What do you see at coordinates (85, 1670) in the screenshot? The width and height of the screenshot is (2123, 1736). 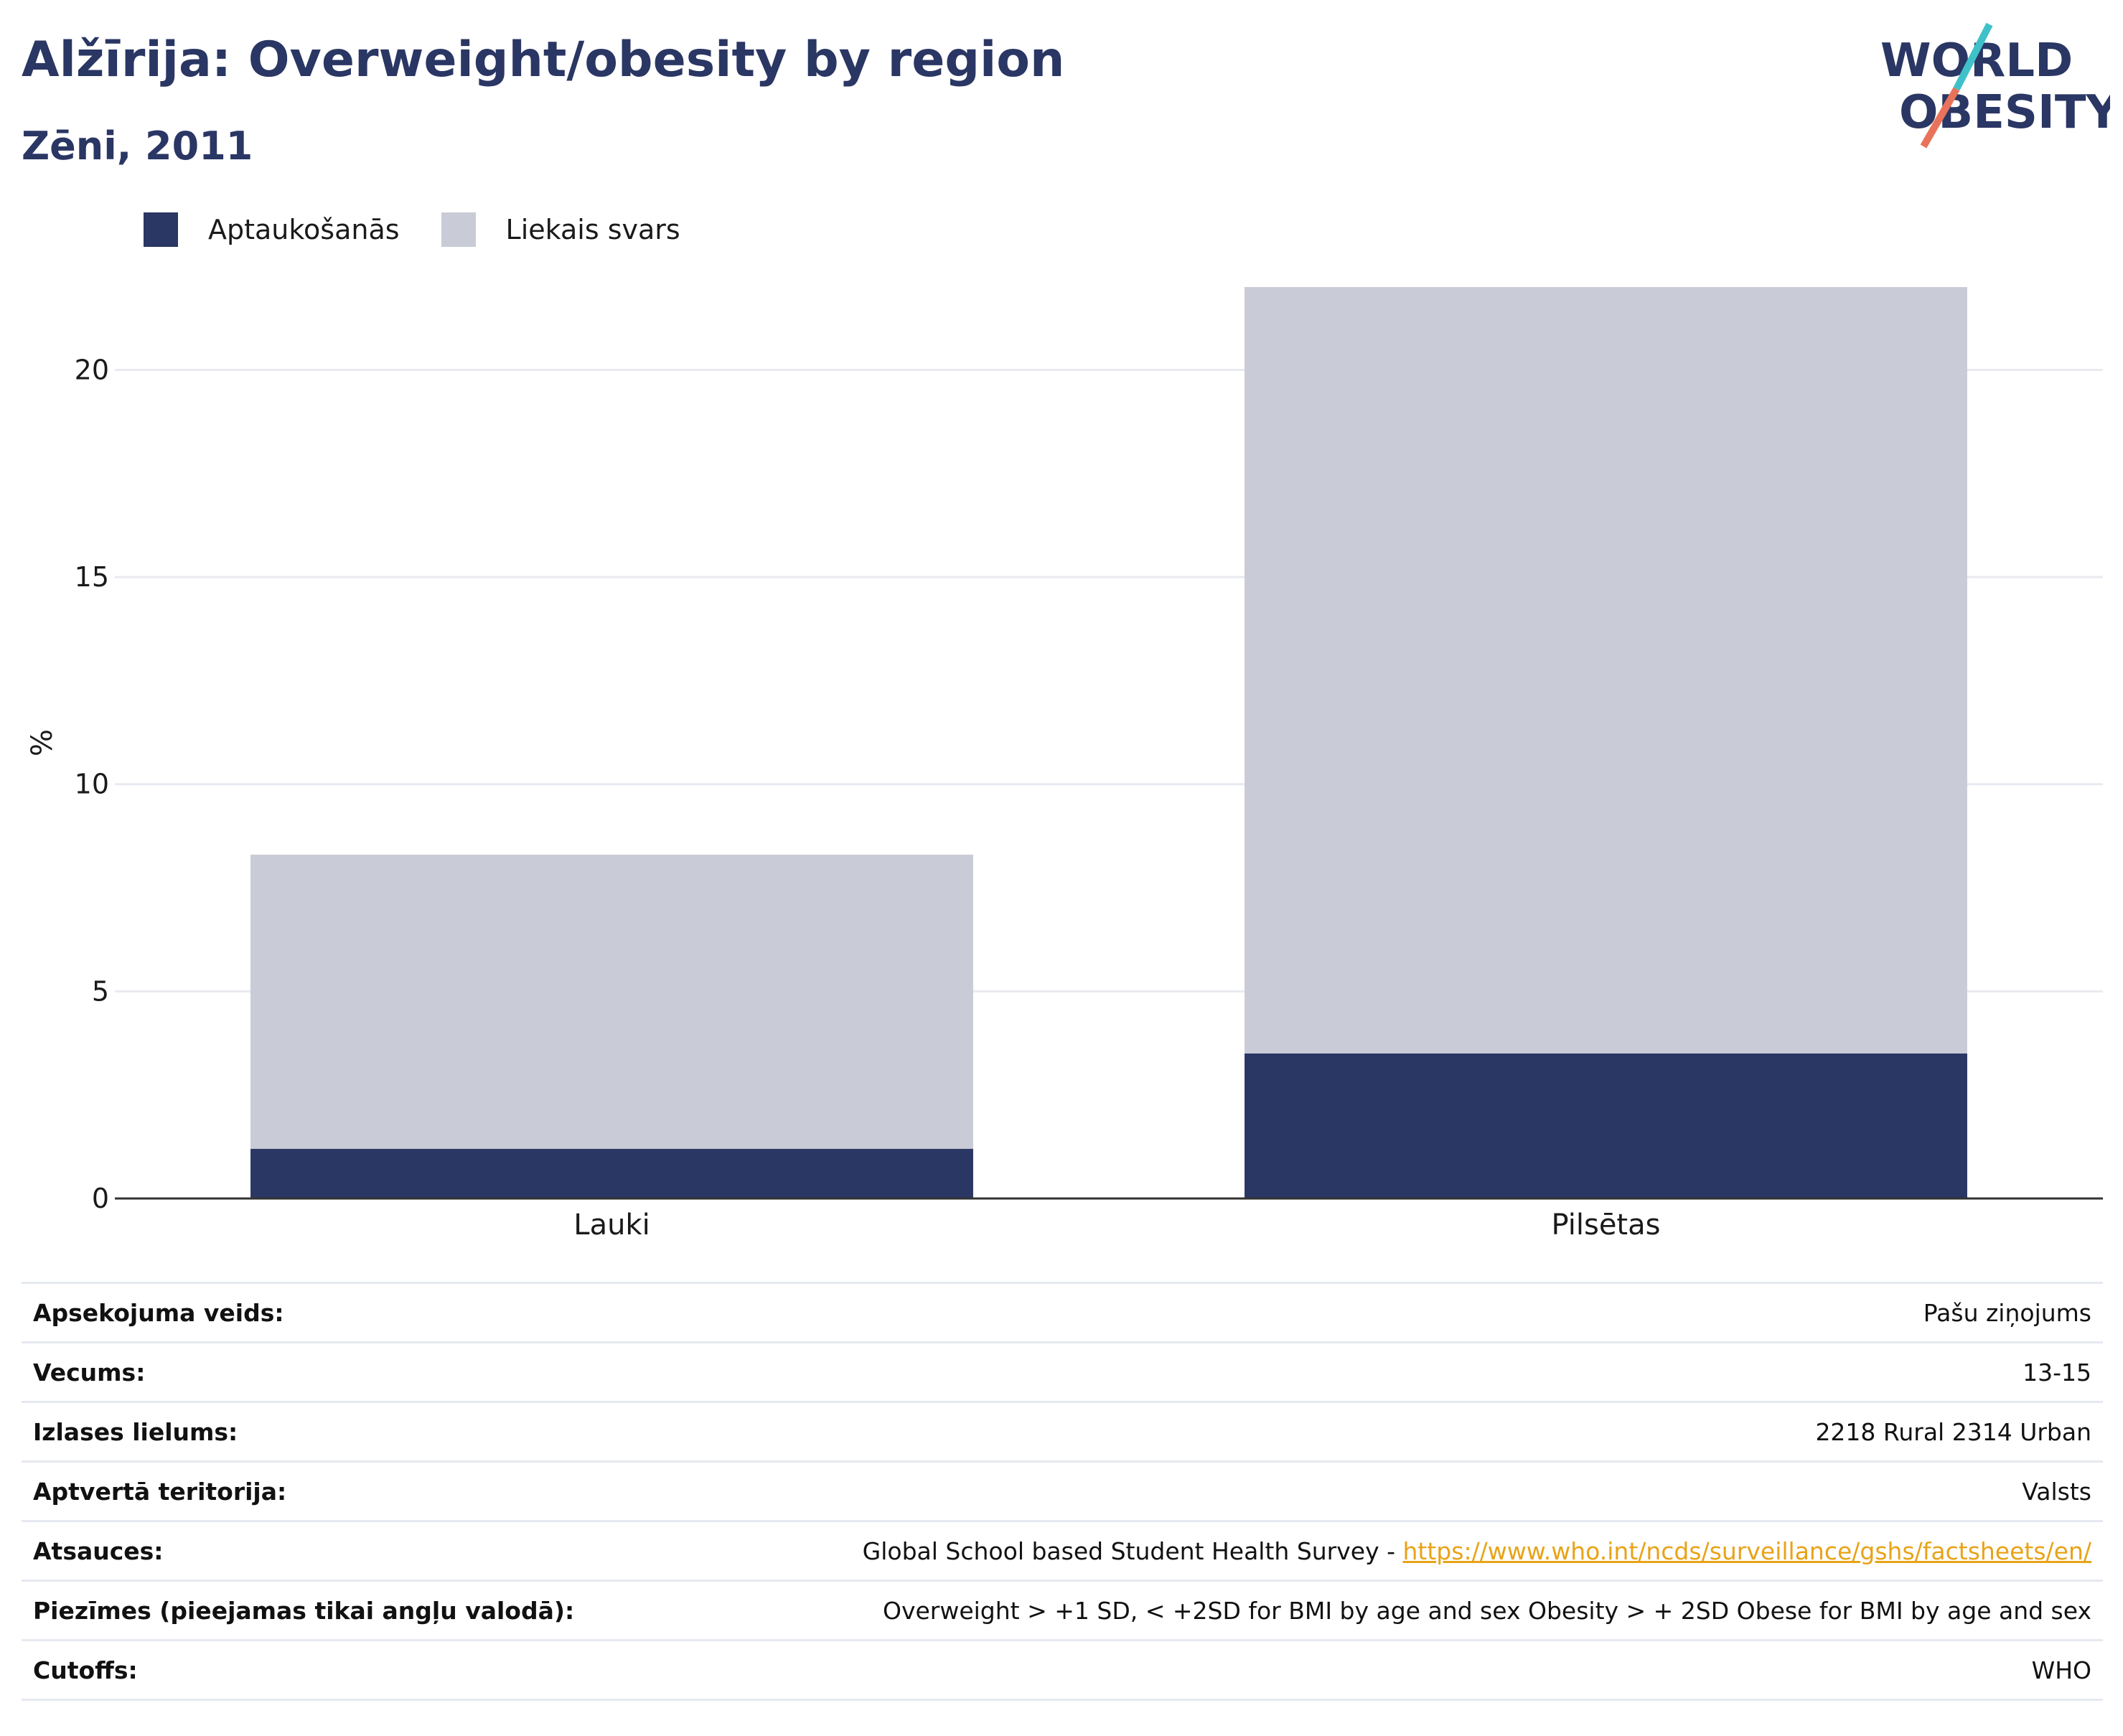 I see `info-key: Cutoffs:` at bounding box center [85, 1670].